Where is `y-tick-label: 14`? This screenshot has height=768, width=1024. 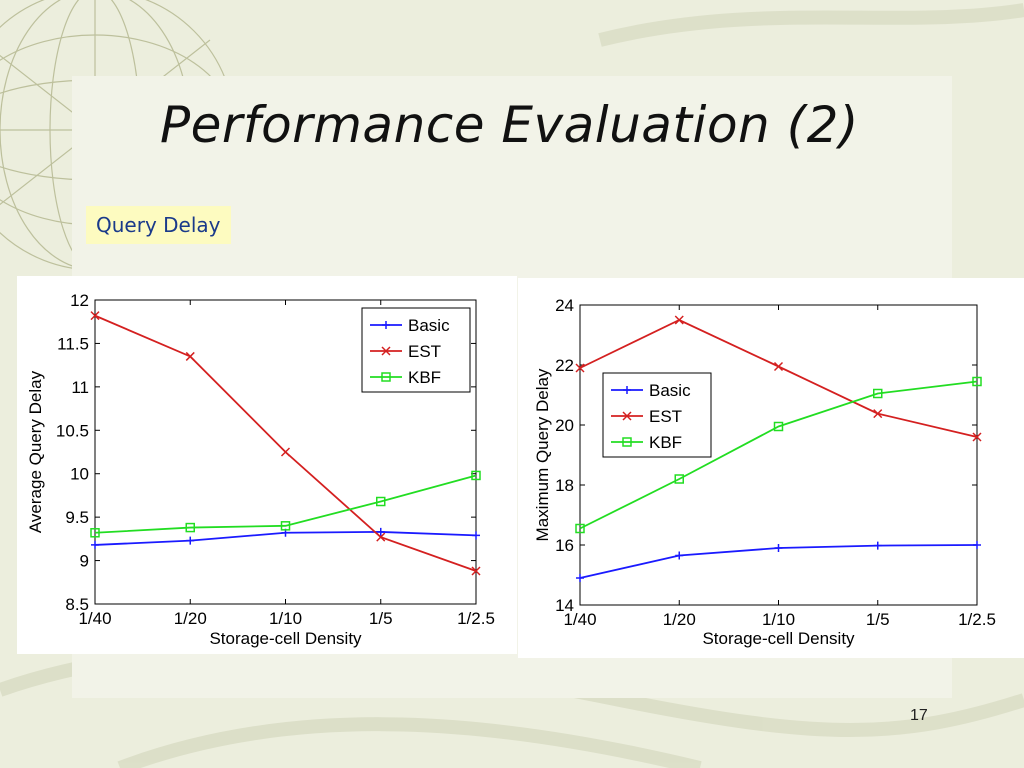 y-tick-label: 14 is located at coordinates (564, 605).